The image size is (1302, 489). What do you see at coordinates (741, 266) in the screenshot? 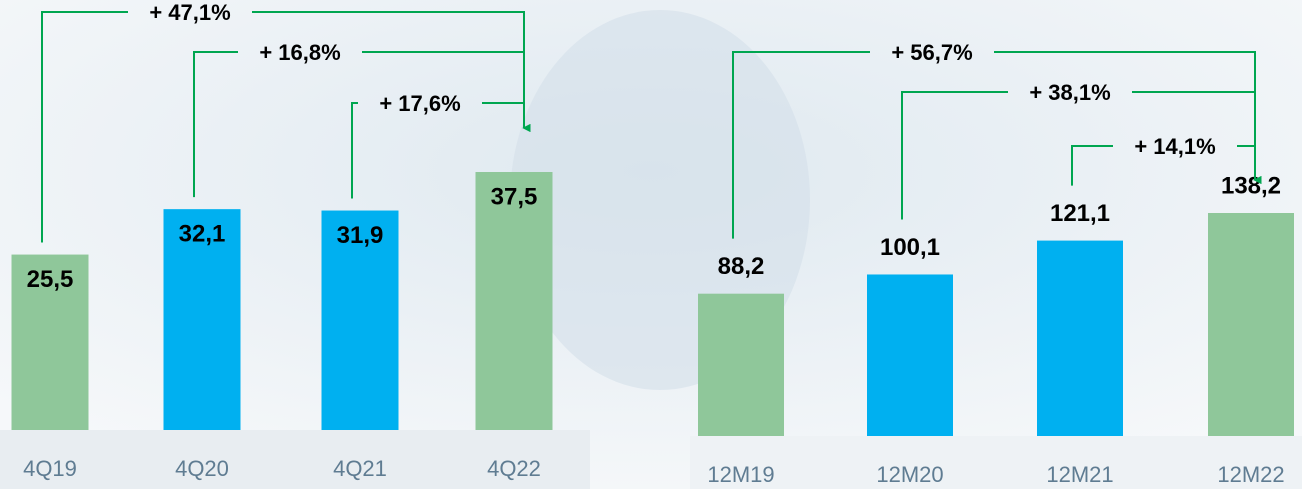
I see `value-label: 88,2` at bounding box center [741, 266].